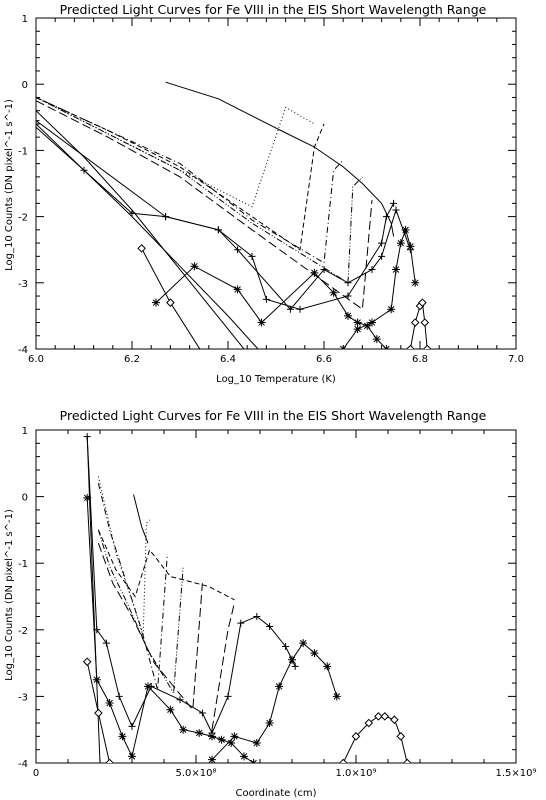 This screenshot has width=546, height=800. I want to click on y-tick-label: -4, so click(23, 350).